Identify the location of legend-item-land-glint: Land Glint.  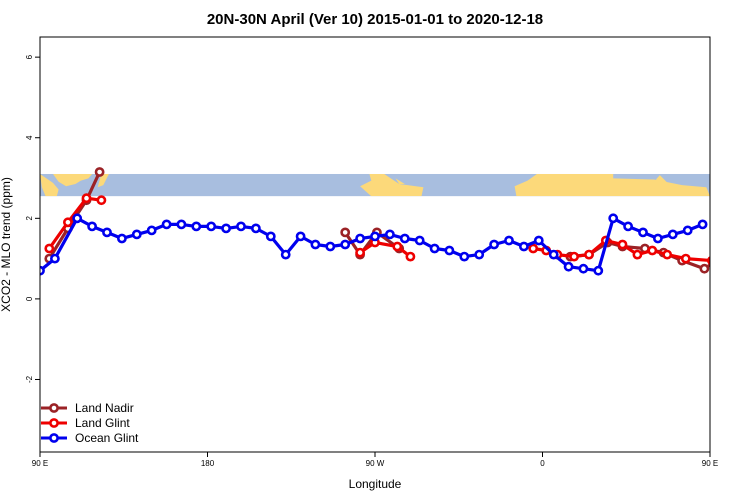
(85, 423).